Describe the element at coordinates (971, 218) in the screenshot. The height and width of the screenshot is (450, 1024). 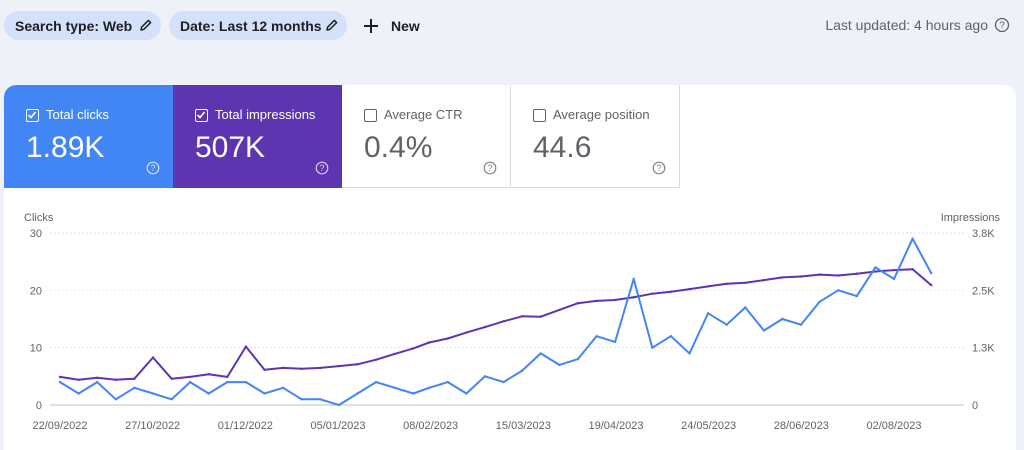
I see `right-axis-title: Impressions` at that location.